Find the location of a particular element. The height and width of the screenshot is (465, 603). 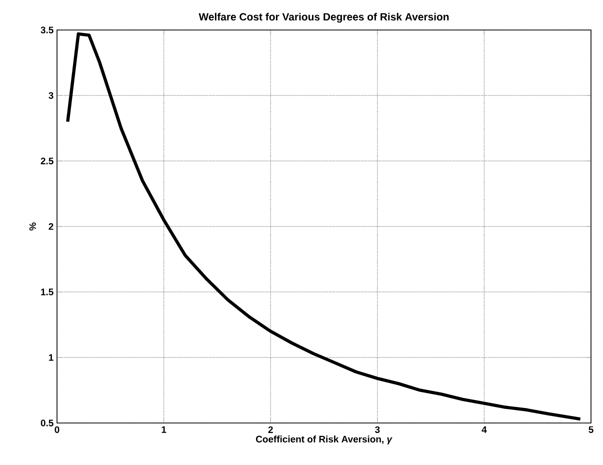

x-tick-label: 3 is located at coordinates (377, 430).